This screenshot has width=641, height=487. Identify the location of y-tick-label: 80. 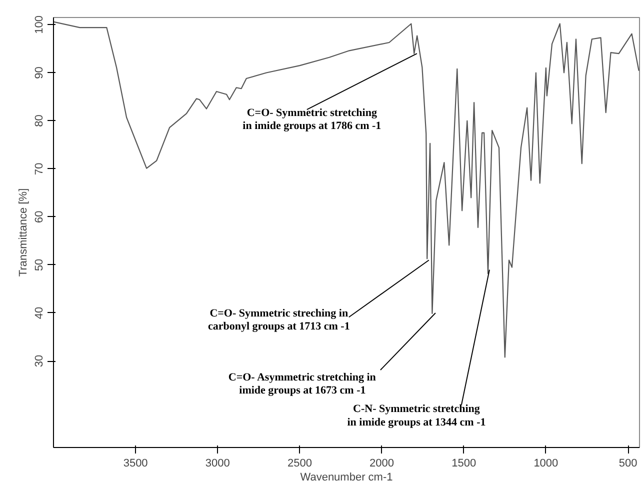
(40, 120).